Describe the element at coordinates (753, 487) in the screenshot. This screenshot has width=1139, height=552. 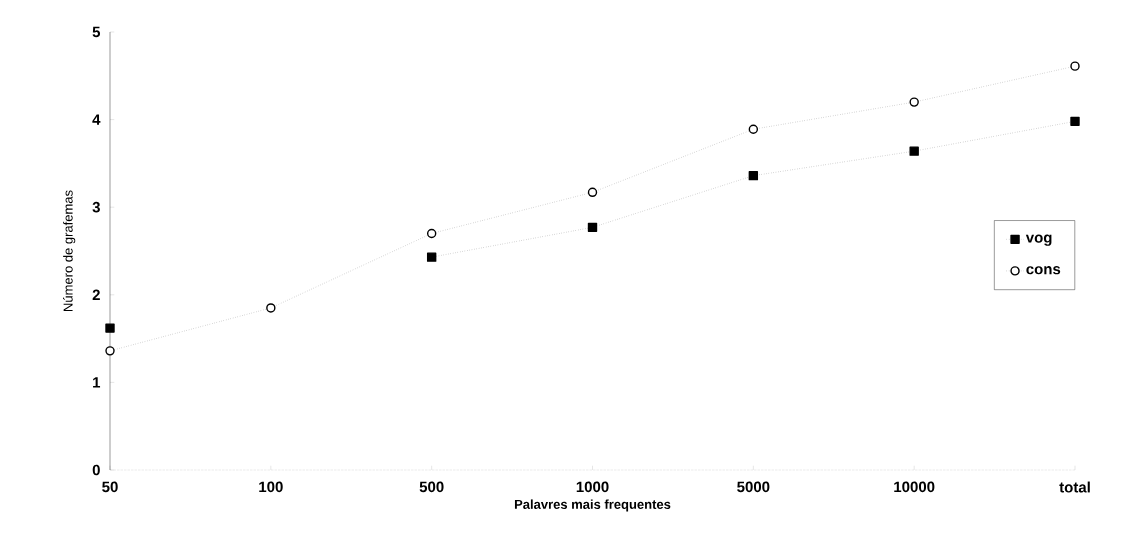
I see `x-tick-label: 5000` at that location.